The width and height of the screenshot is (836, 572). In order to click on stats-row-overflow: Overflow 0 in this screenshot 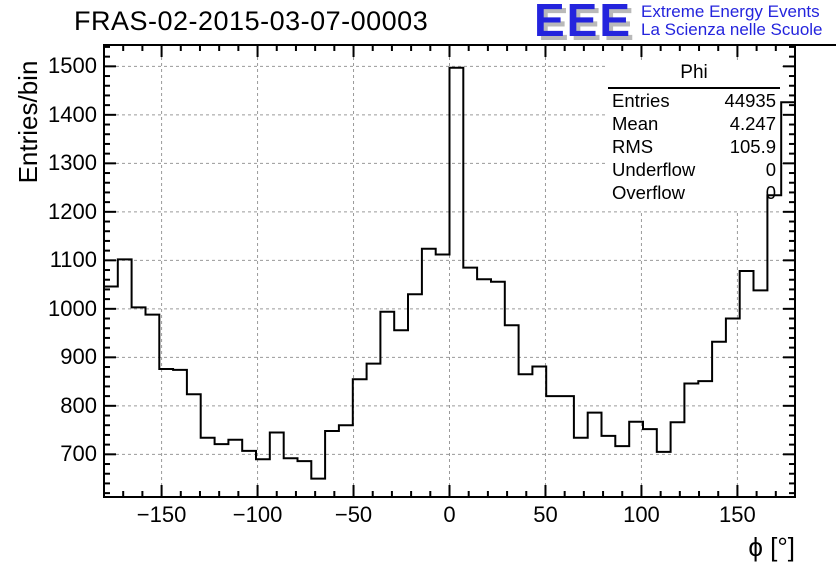, I will do `click(694, 192)`.